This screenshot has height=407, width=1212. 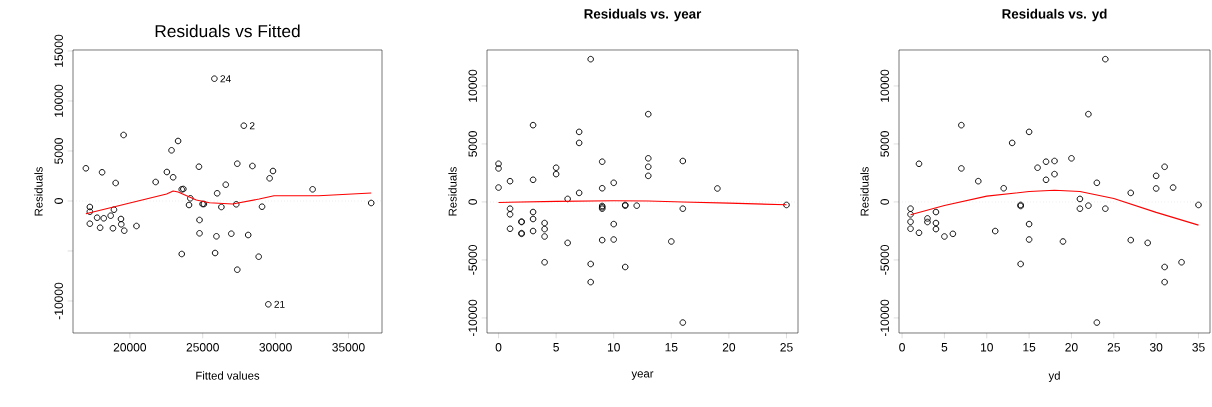 What do you see at coordinates (275, 347) in the screenshot?
I see `x-tick-label: 30000` at bounding box center [275, 347].